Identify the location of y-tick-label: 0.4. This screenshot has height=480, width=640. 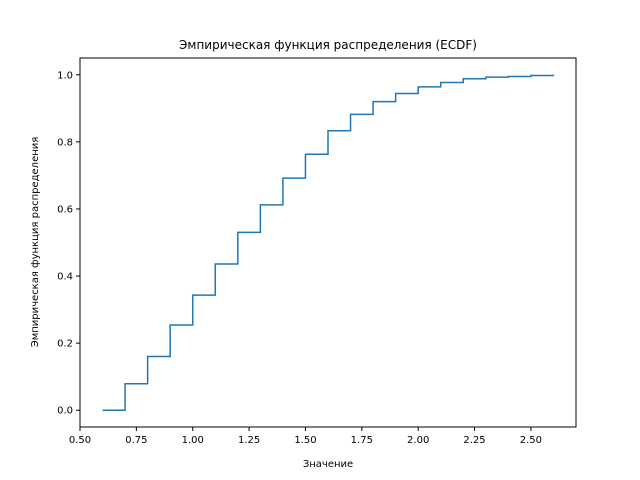
(65, 277).